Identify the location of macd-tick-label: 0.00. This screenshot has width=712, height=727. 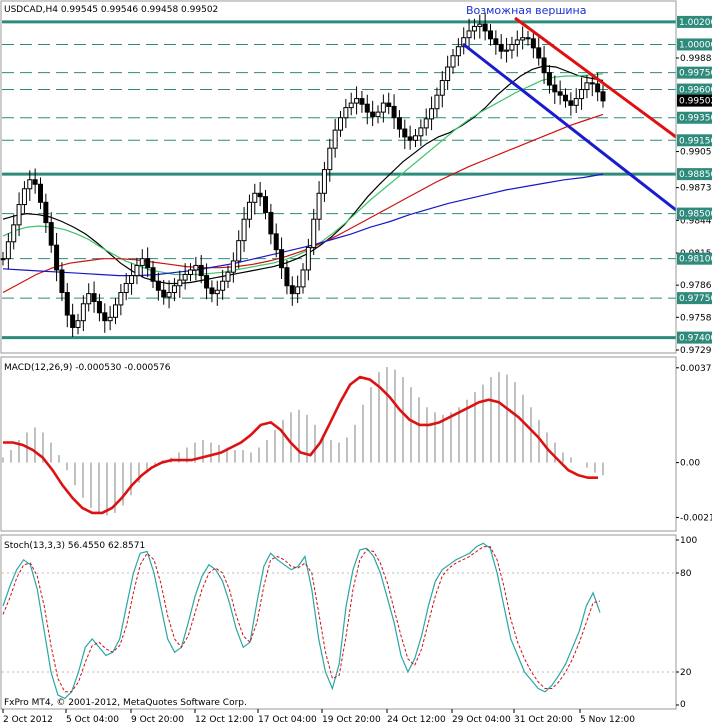
(690, 464).